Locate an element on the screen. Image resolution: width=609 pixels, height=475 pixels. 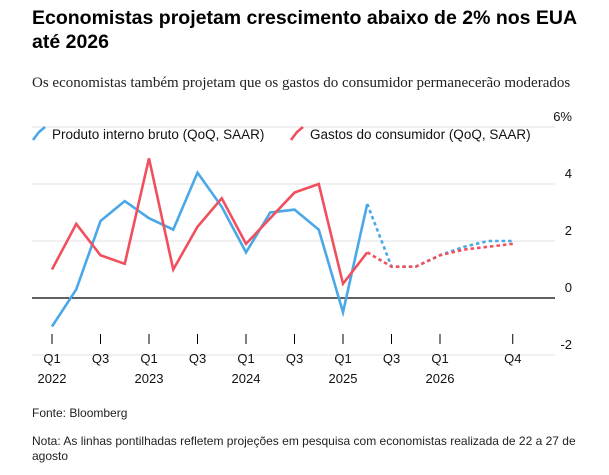
legend-swatch-gdp is located at coordinates (39, 133).